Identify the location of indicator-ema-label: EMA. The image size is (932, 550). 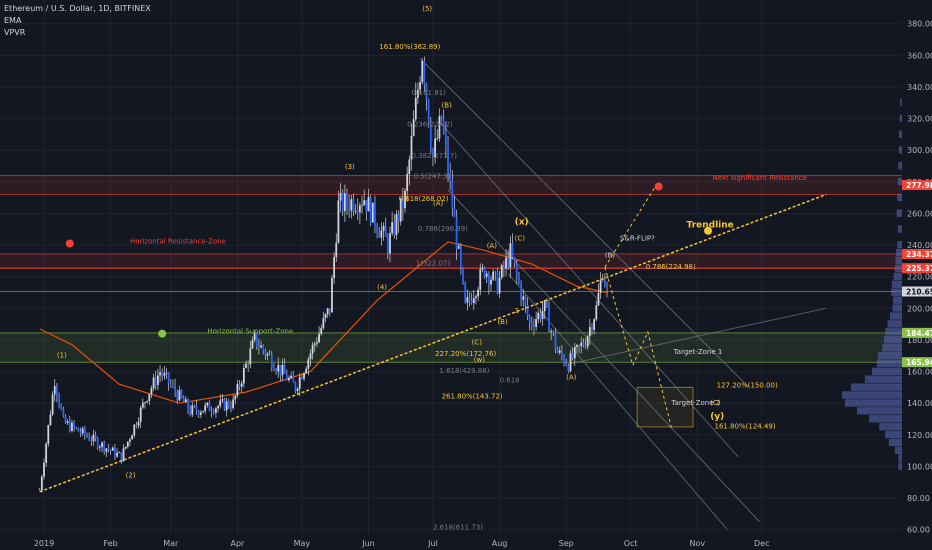
(13, 20).